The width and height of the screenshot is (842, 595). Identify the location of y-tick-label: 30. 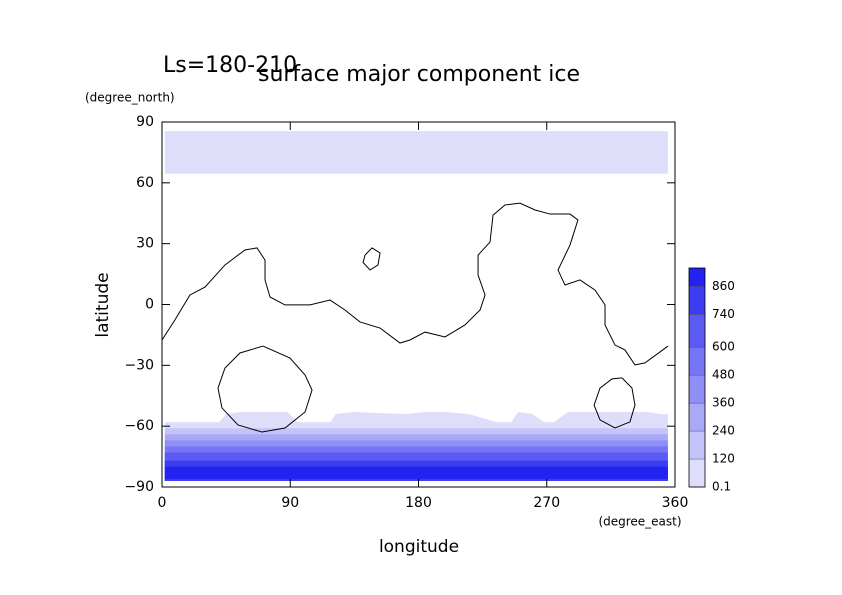
(145, 244).